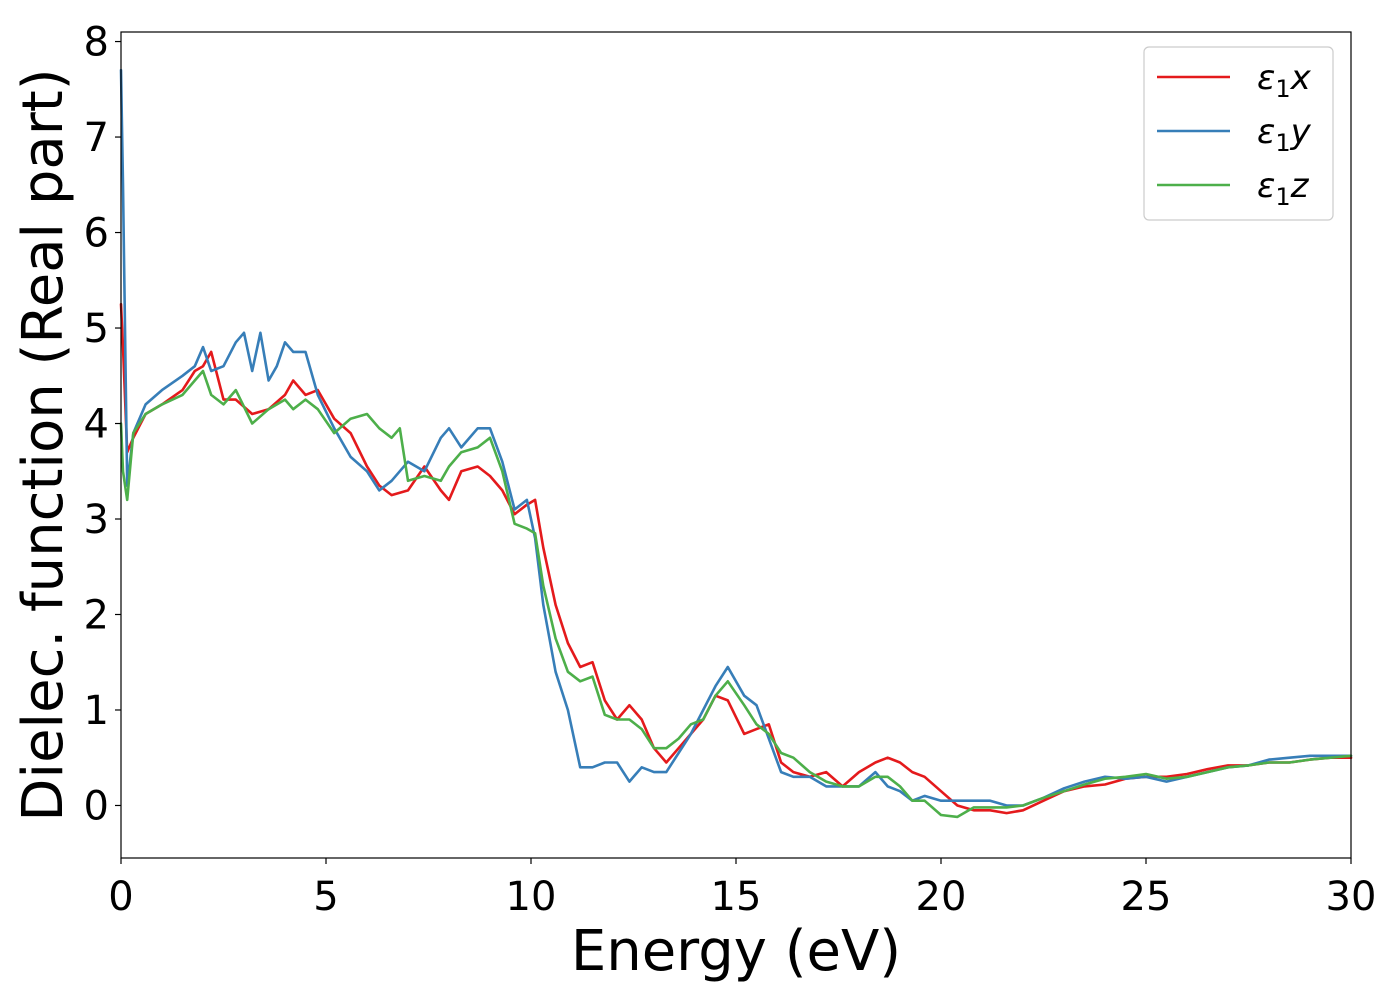 The image size is (1400, 1000). Describe the element at coordinates (96, 615) in the screenshot. I see `y-tick-label: 2` at that location.